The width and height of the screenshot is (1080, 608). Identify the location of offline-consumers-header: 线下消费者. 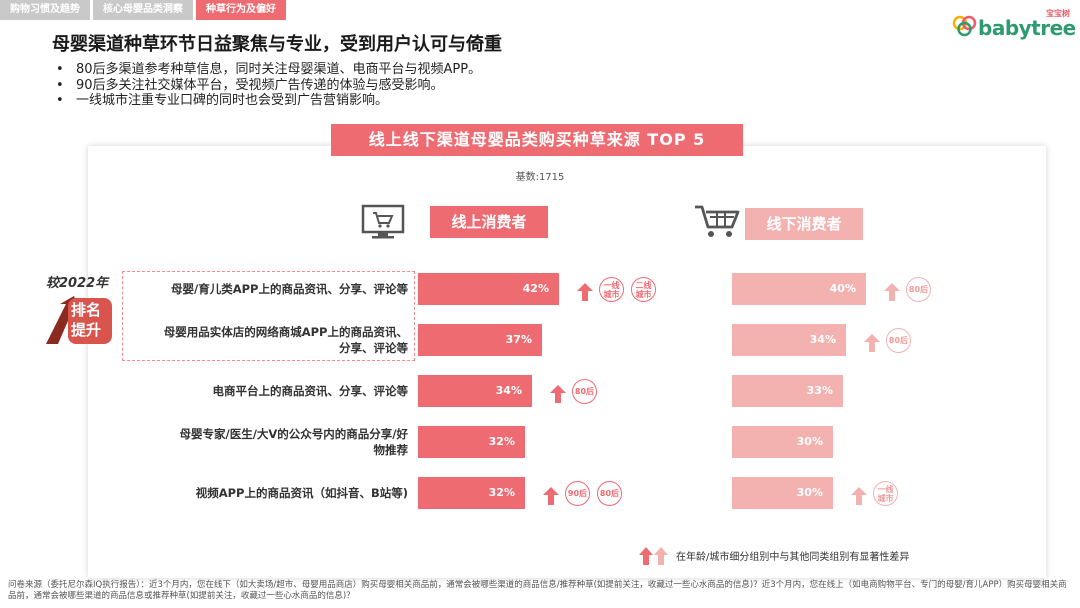
(804, 224).